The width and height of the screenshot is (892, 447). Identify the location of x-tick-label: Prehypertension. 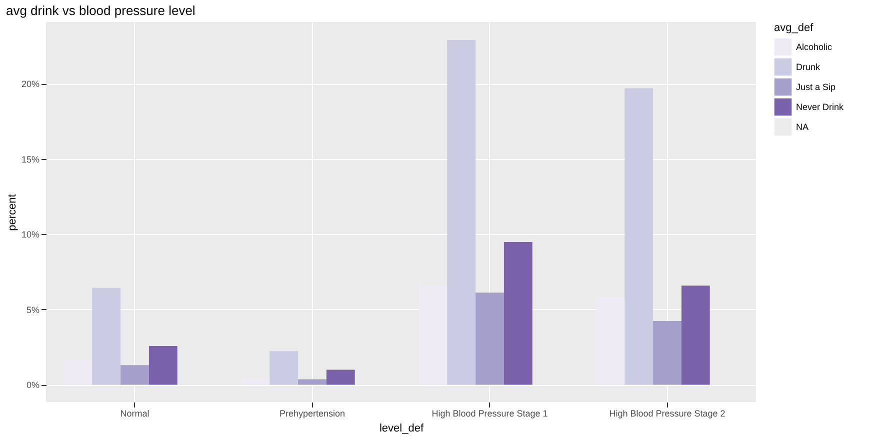
(312, 413).